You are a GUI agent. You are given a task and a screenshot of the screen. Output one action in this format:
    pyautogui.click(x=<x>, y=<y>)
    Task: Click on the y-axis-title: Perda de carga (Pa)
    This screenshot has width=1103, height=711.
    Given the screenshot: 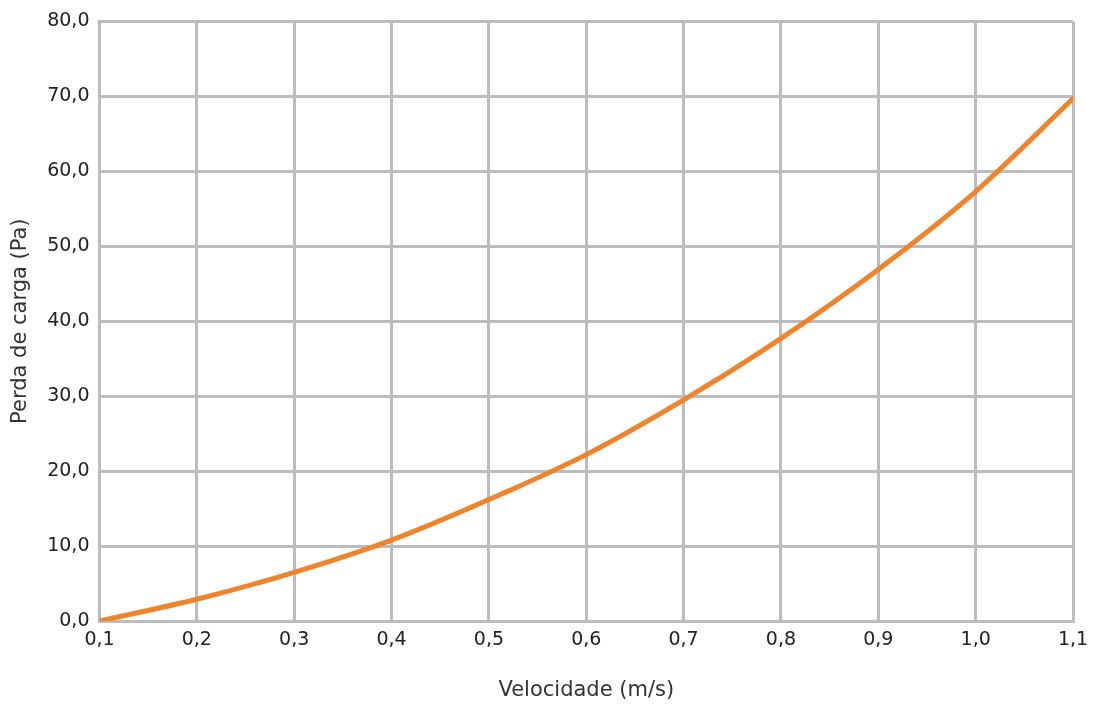 What is the action you would take?
    pyautogui.click(x=19, y=321)
    